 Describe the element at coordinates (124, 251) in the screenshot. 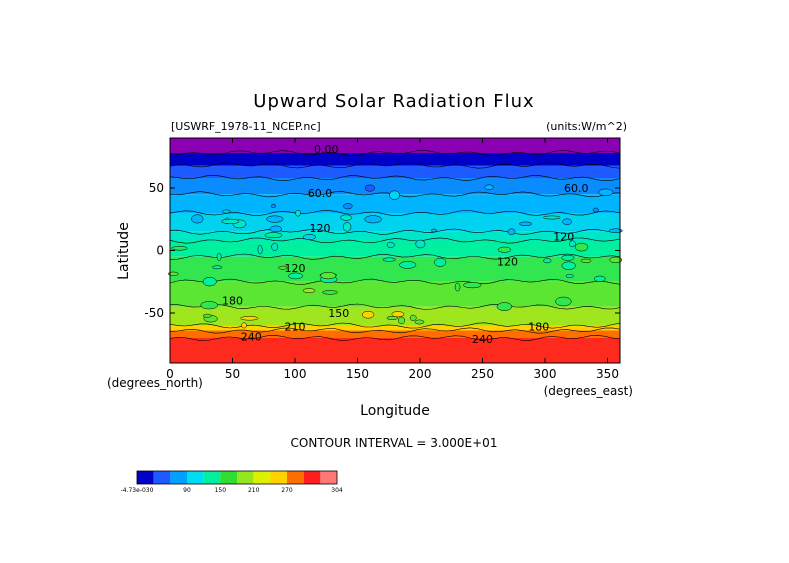

I see `y-axis-label: Latitude` at that location.